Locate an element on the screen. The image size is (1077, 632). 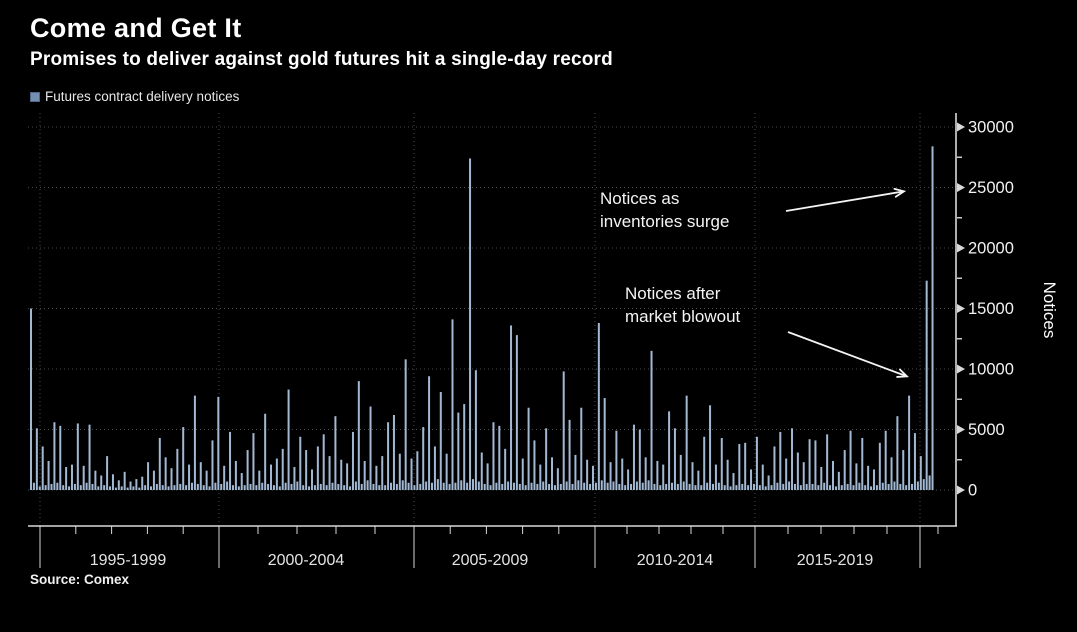
annotation-inventories-surge: Notices as inventories surge is located at coordinates (665, 210).